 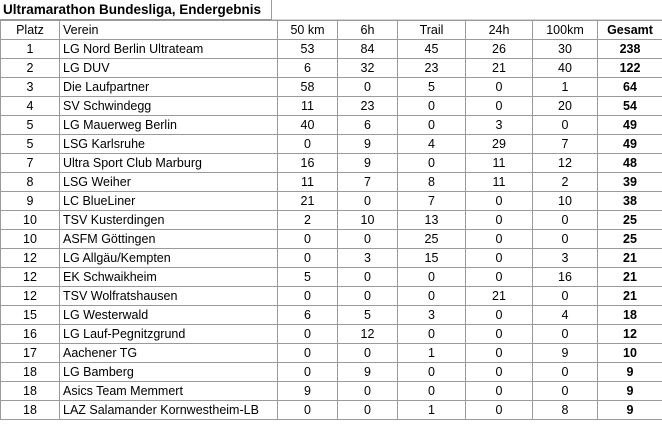 I want to click on trail-cell: 8, so click(x=431, y=182).